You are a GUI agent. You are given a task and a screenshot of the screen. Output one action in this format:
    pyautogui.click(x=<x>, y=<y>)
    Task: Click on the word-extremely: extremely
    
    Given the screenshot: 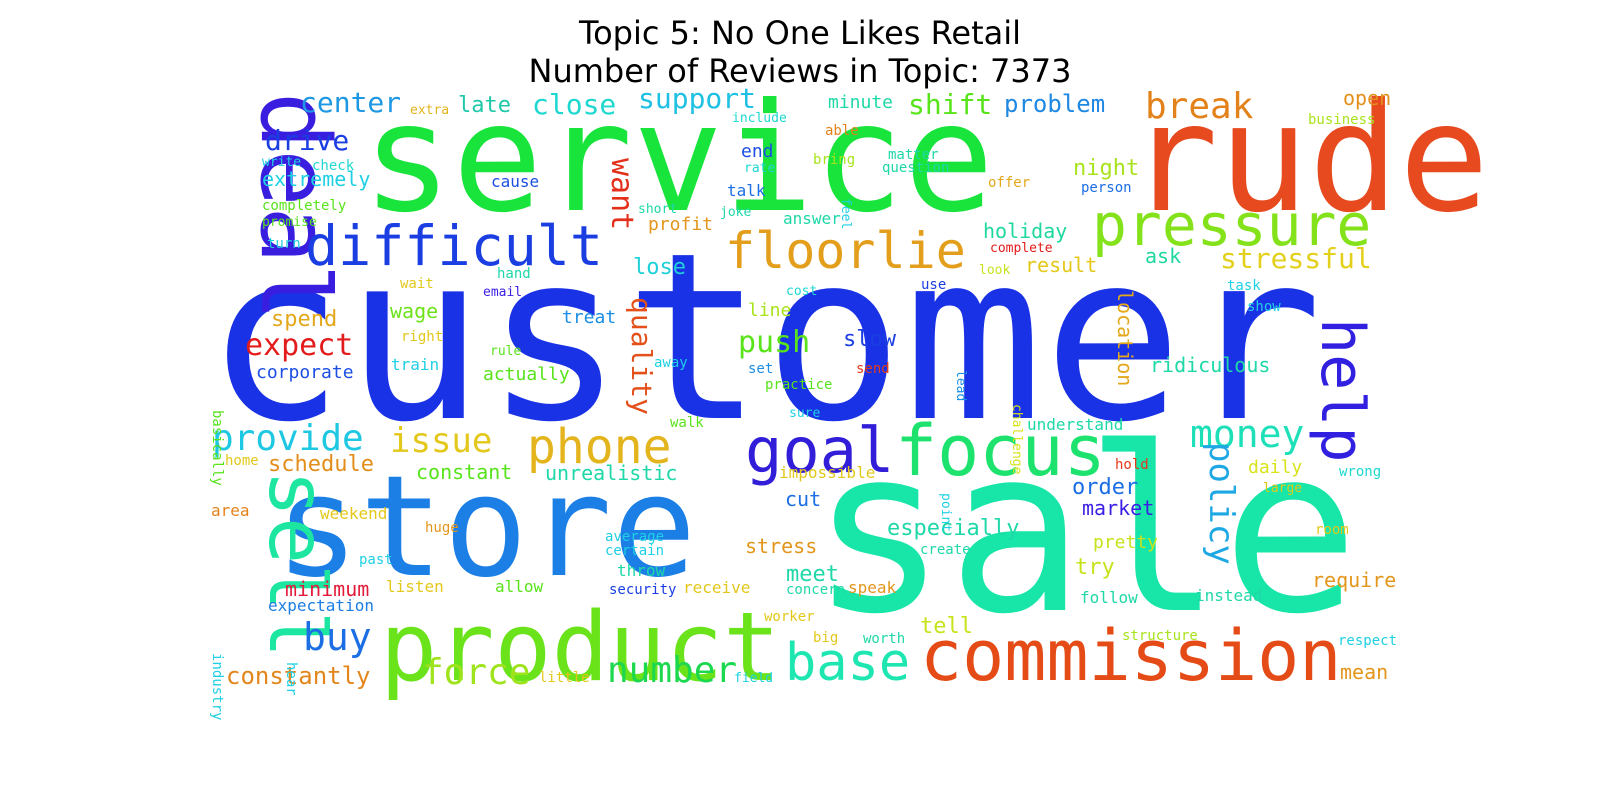 What is the action you would take?
    pyautogui.click(x=316, y=179)
    